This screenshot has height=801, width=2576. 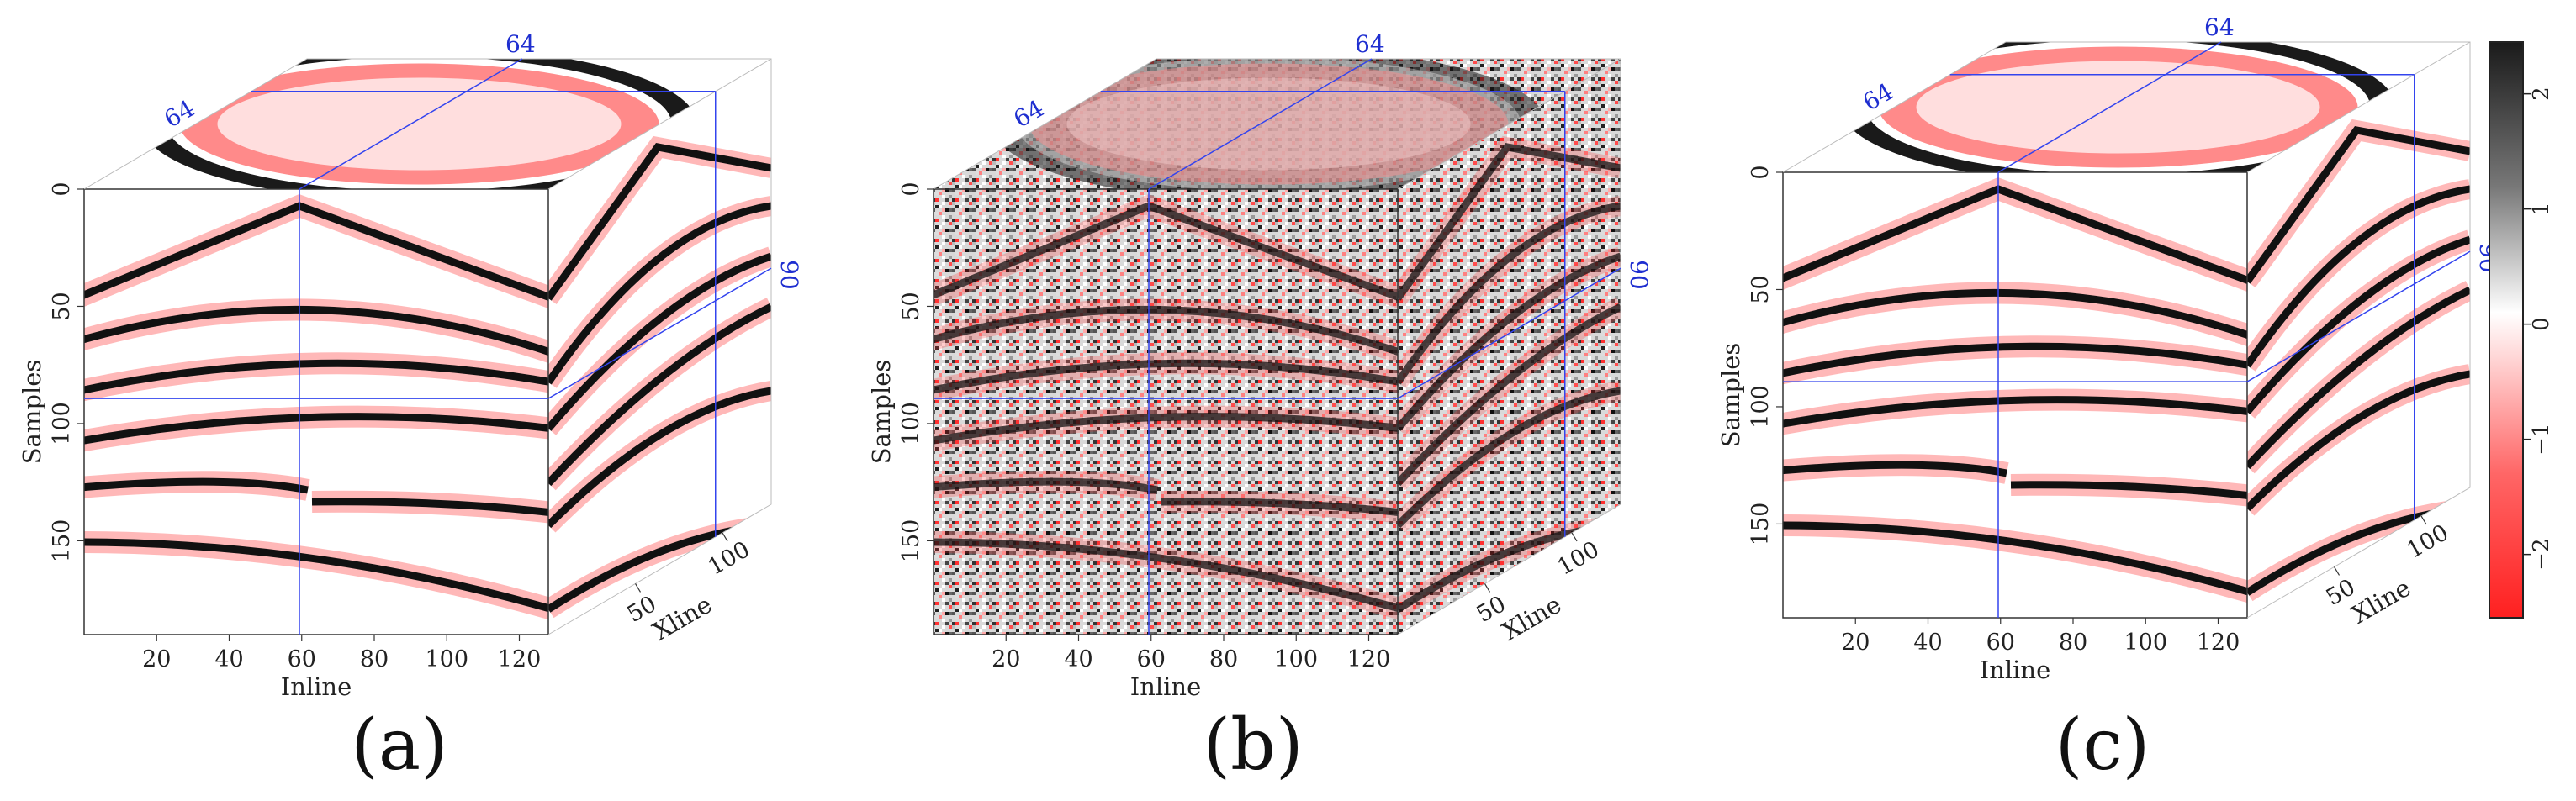 I want to click on top-red-ring, so click(x=1269, y=124).